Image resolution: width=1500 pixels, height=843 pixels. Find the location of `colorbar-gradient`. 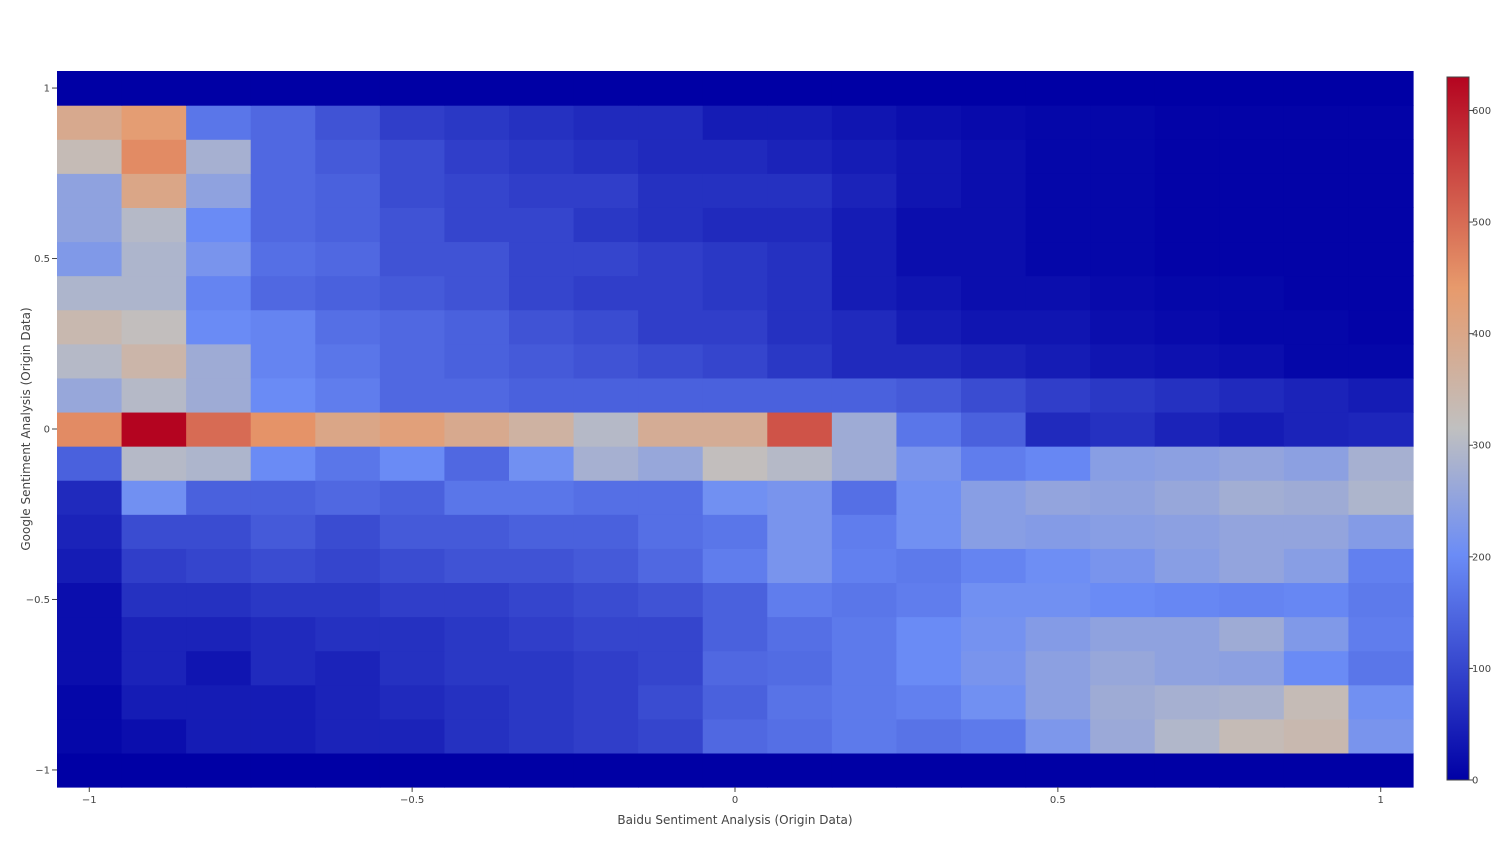

colorbar-gradient is located at coordinates (1458, 428).